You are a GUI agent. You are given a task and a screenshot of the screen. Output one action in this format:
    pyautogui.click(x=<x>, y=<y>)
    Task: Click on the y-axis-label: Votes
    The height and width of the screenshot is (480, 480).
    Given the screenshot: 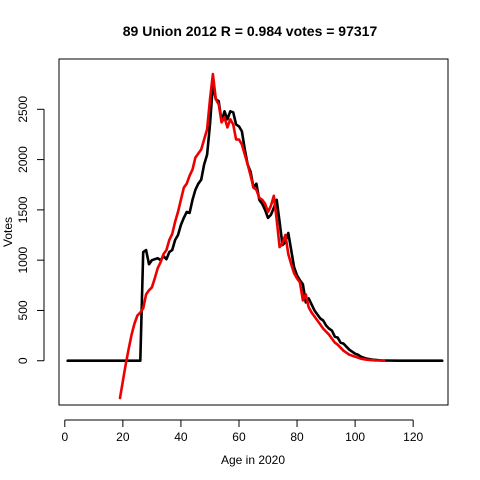 What is the action you would take?
    pyautogui.click(x=8, y=232)
    